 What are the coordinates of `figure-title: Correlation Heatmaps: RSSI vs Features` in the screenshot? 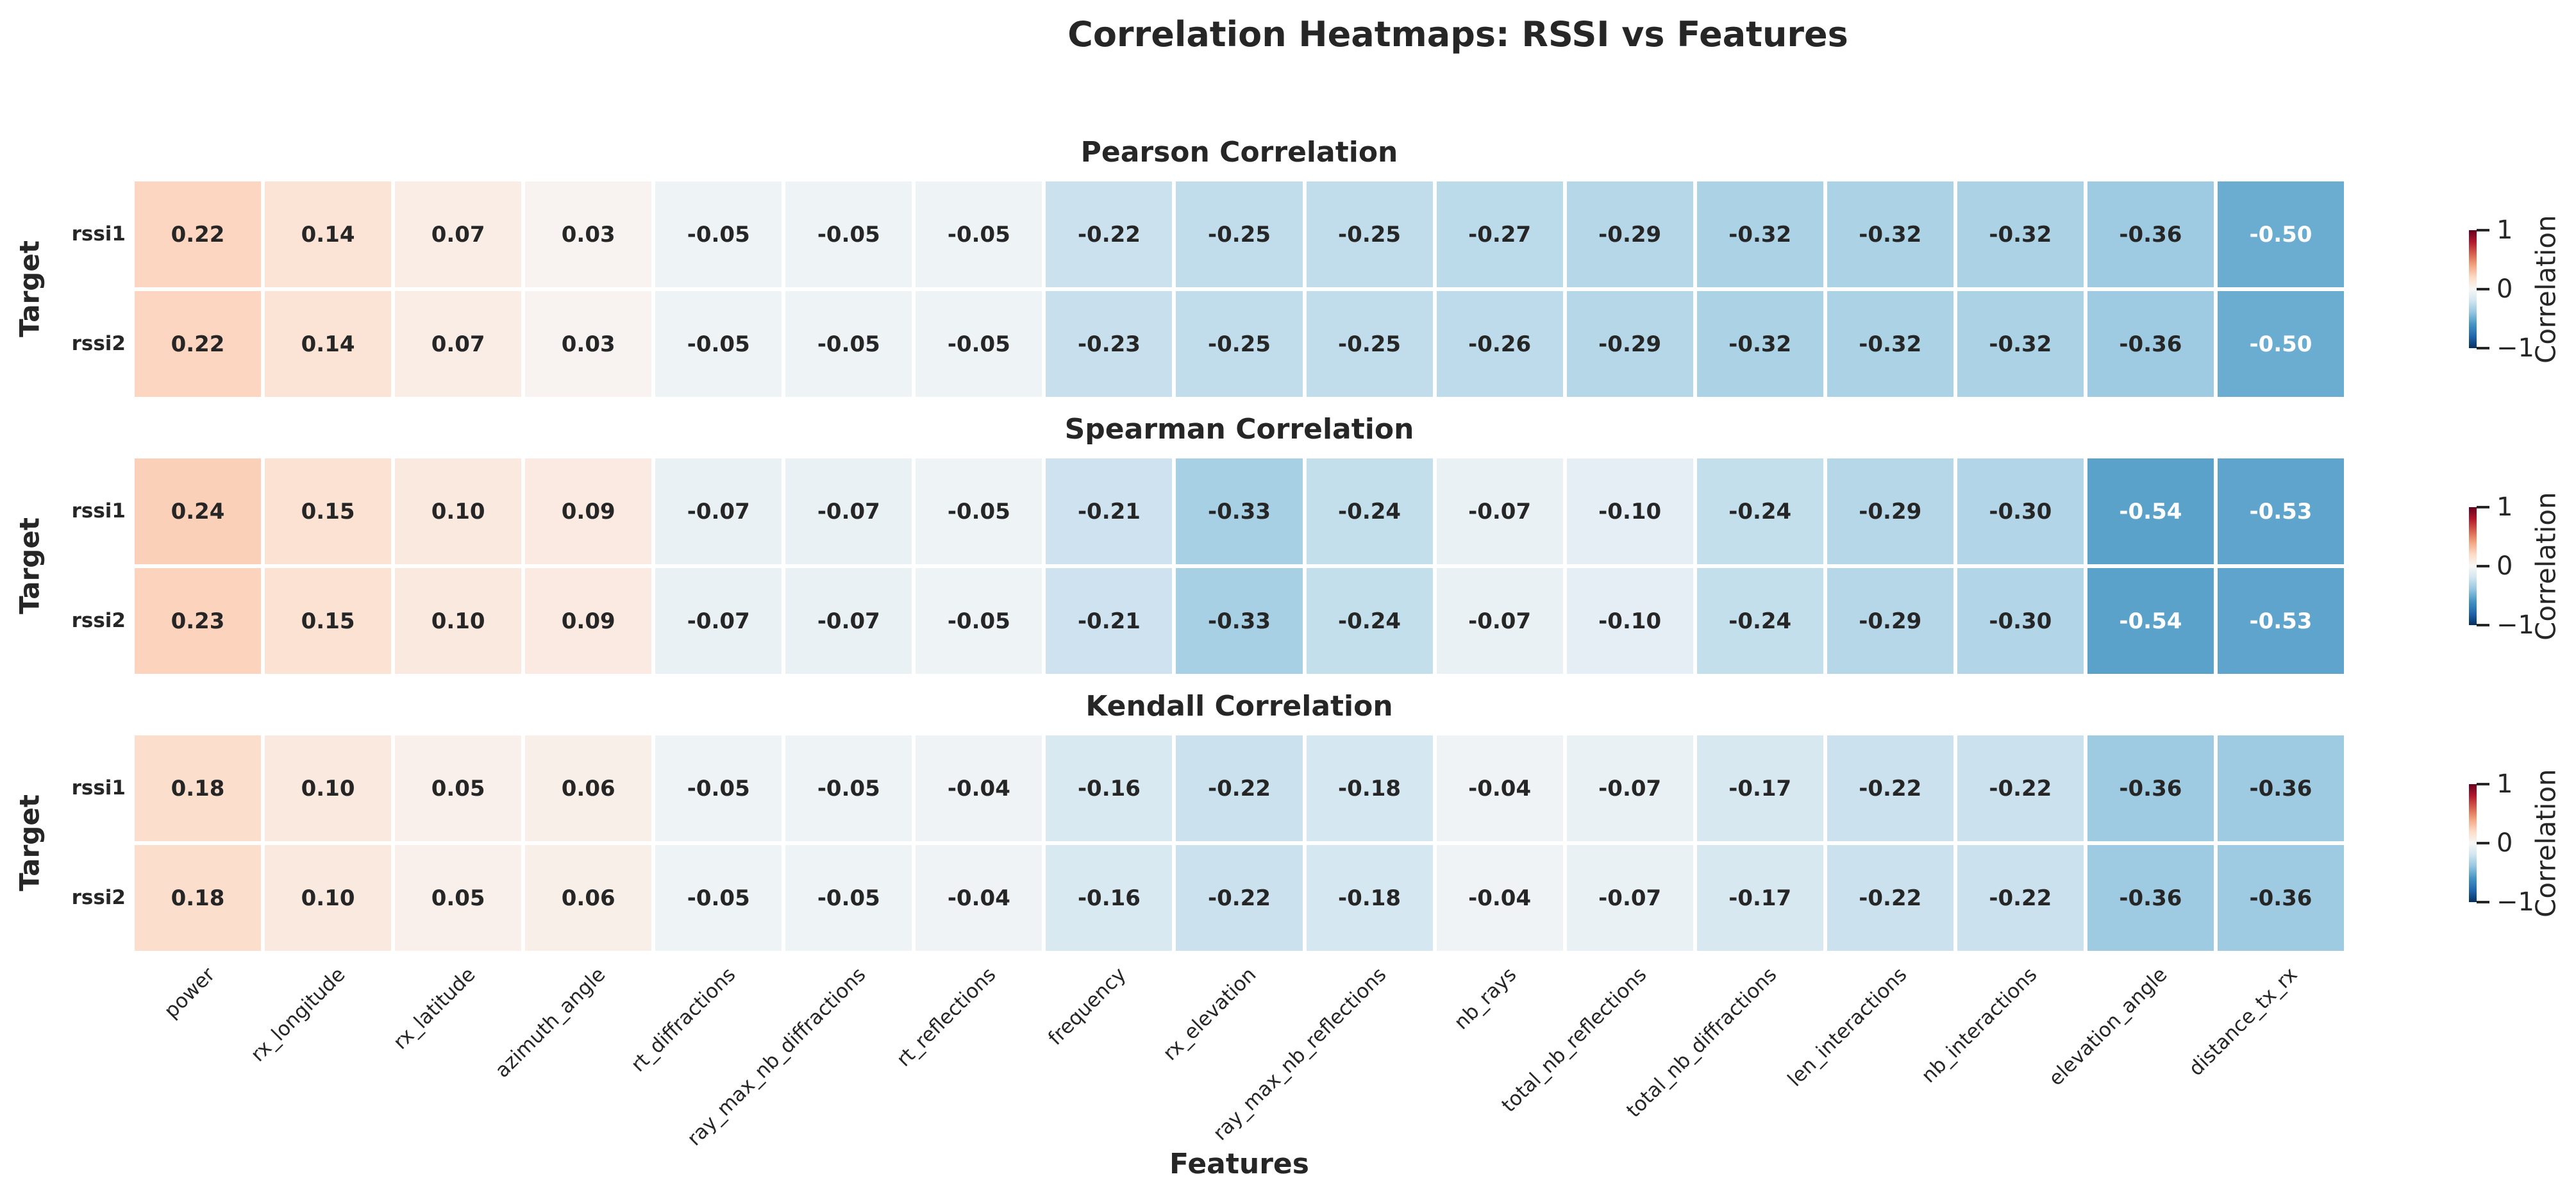 It's located at (1457, 34).